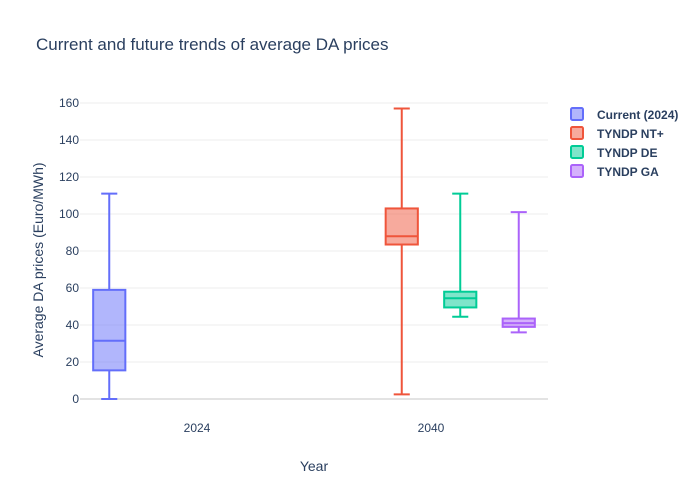 This screenshot has height=500, width=700. Describe the element at coordinates (75, 399) in the screenshot. I see `y-tick-label: 0` at that location.